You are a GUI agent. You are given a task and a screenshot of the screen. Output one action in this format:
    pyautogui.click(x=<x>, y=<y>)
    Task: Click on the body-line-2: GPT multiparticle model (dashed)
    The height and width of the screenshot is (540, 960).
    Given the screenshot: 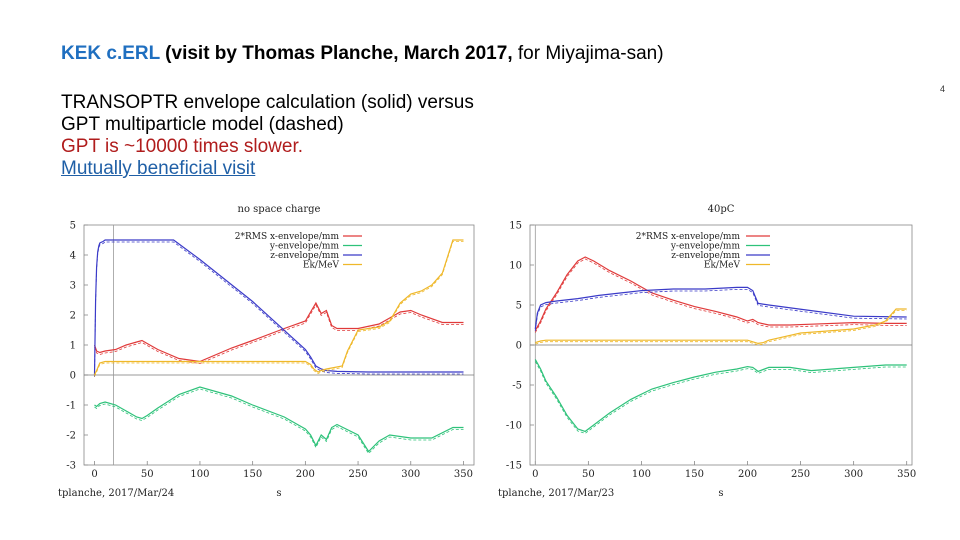 What is the action you would take?
    pyautogui.click(x=202, y=124)
    